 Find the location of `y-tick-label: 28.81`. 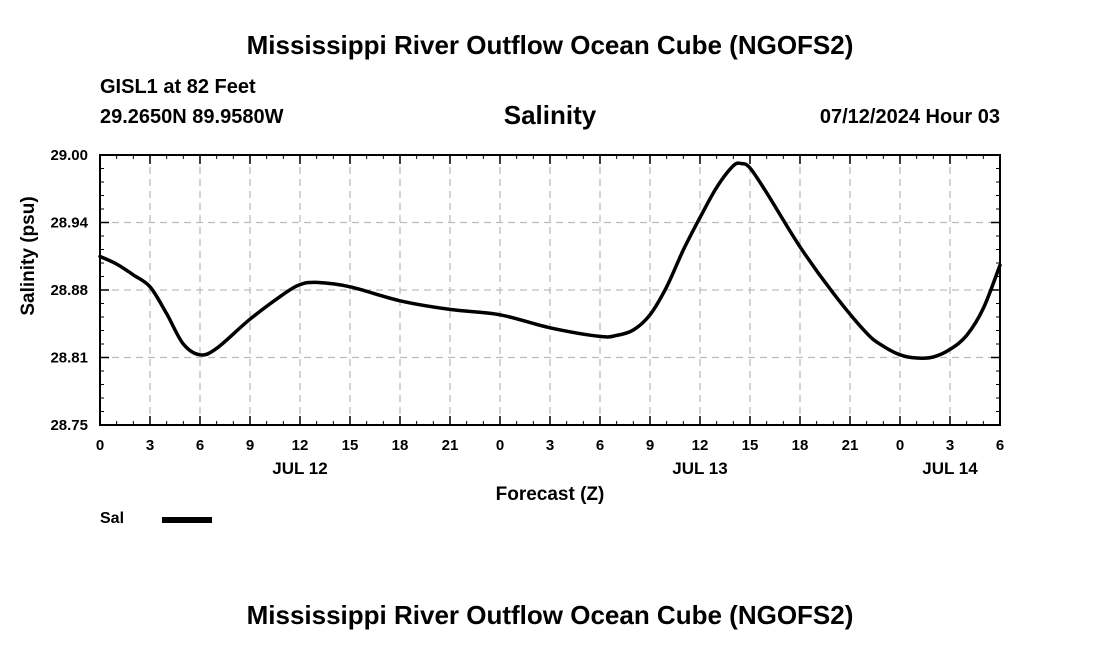

y-tick-label: 28.81 is located at coordinates (69, 358).